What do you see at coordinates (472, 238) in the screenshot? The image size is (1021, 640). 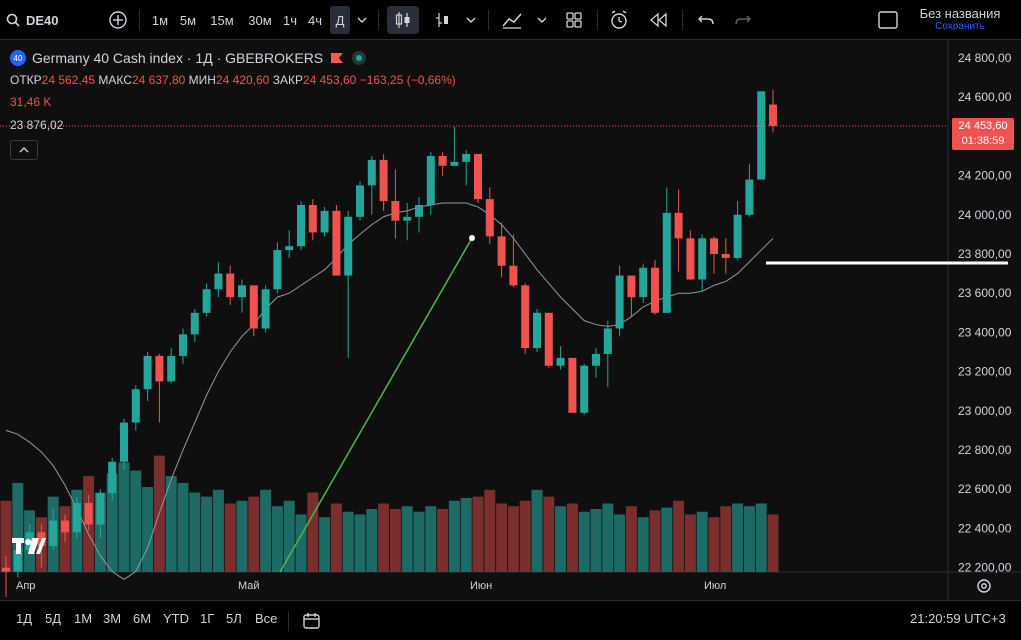 I see `trend-line-handle` at bounding box center [472, 238].